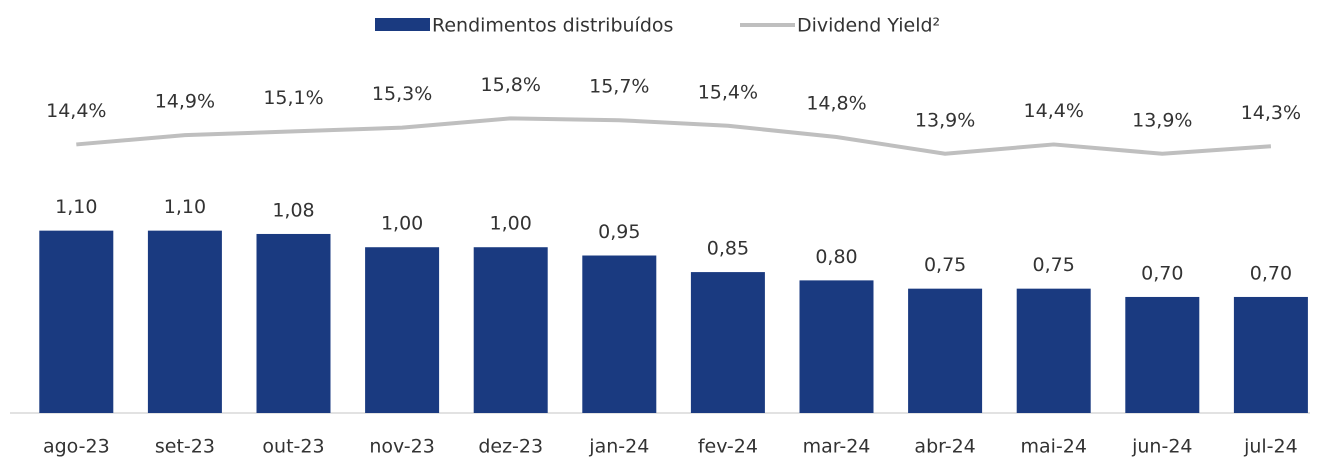 The width and height of the screenshot is (1318, 465). Describe the element at coordinates (293, 98) in the screenshot. I see `data-label: 15,1%` at that location.